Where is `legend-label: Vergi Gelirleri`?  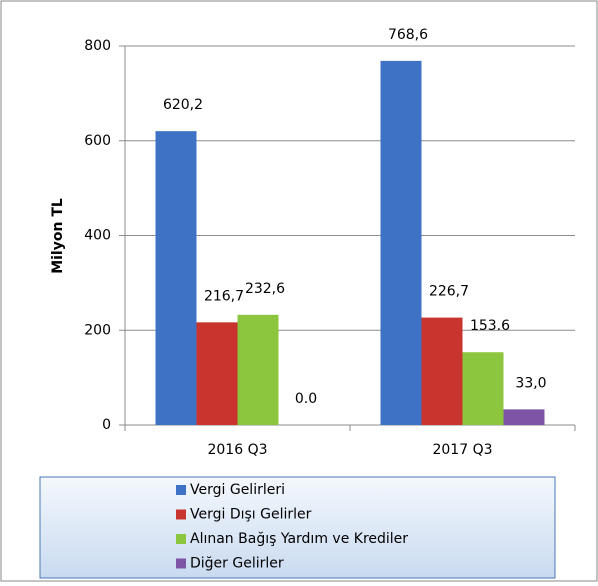
legend-label: Vergi Gelirleri is located at coordinates (237, 490).